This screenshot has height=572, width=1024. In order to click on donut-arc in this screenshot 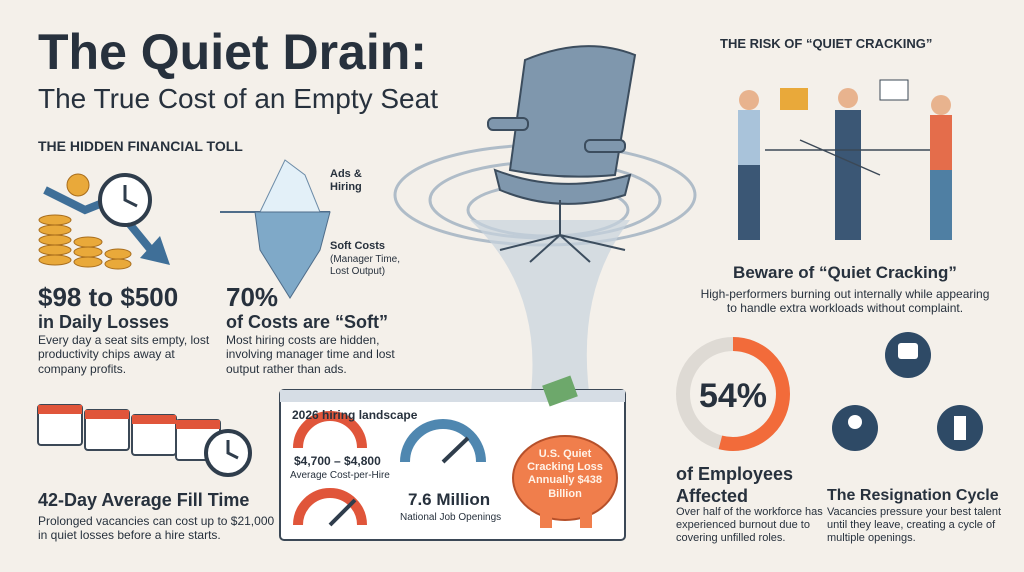, I will do `click(733, 394)`.